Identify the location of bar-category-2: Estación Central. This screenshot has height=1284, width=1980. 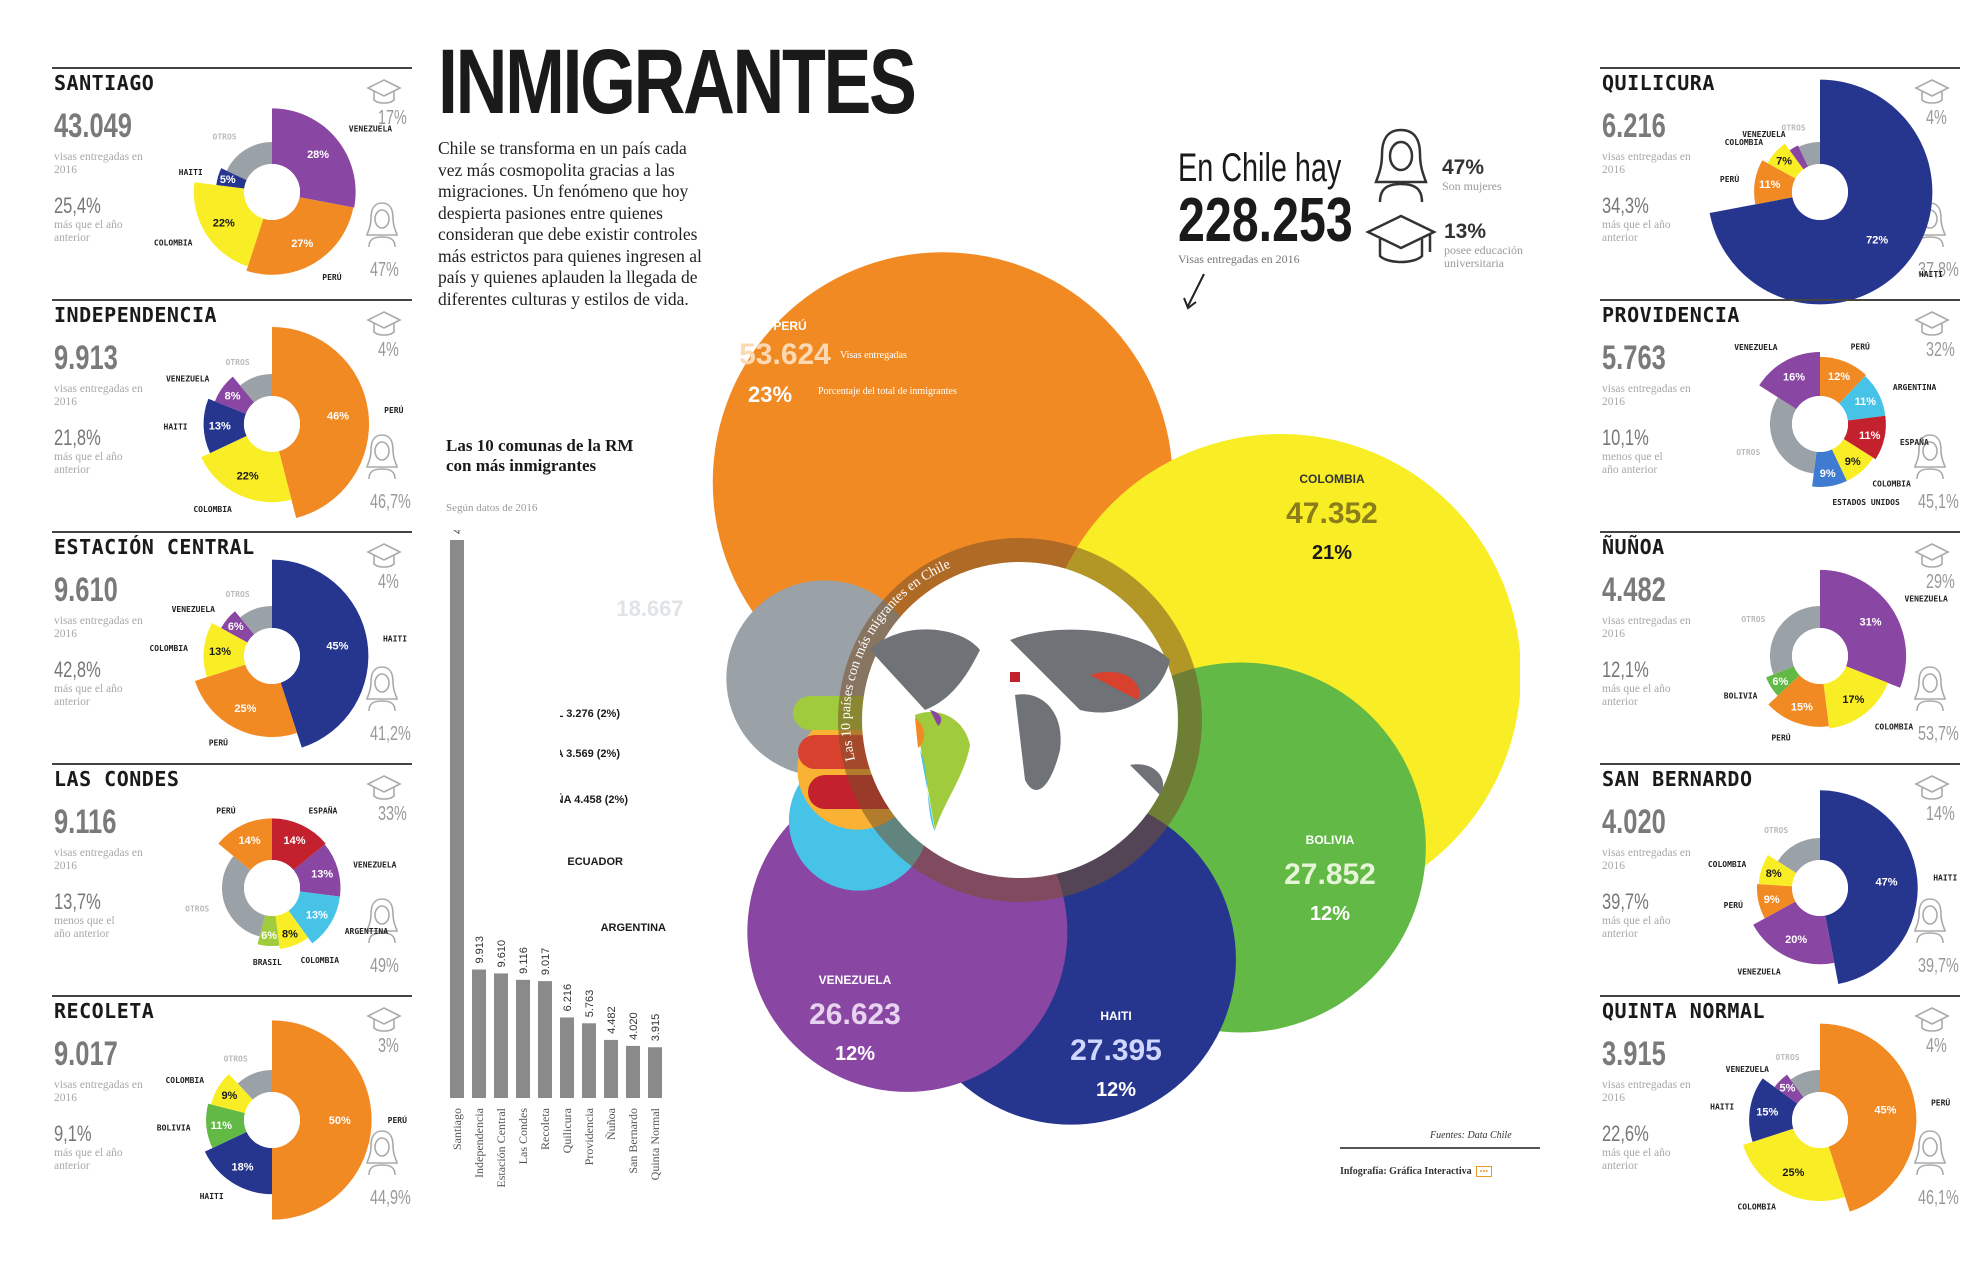
(501, 1147).